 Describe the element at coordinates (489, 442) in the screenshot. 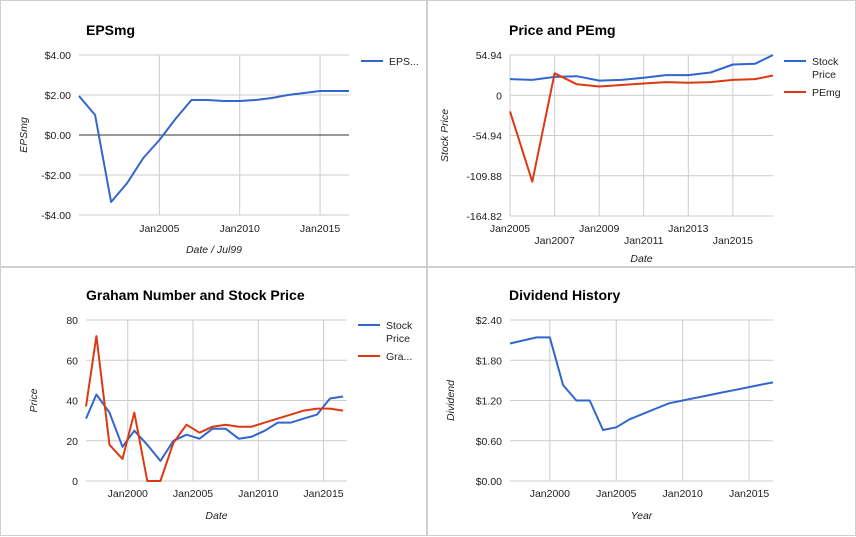

I see `y-tick-label: $0.60` at that location.